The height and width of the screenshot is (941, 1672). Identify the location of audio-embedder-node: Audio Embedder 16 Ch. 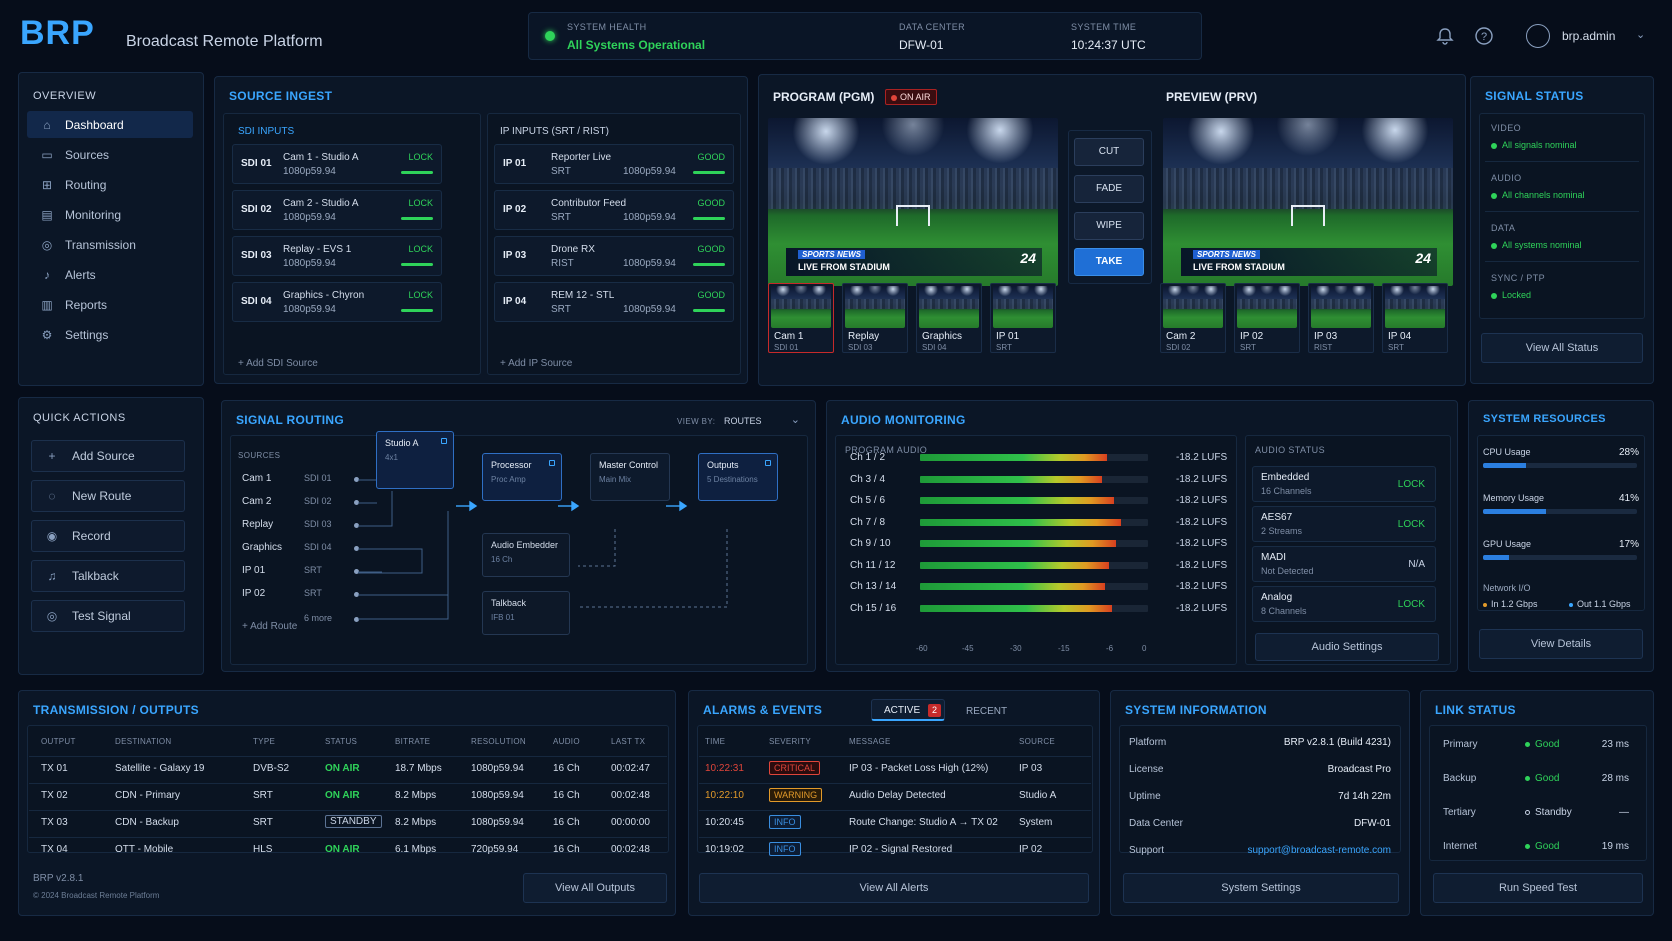
(526, 555).